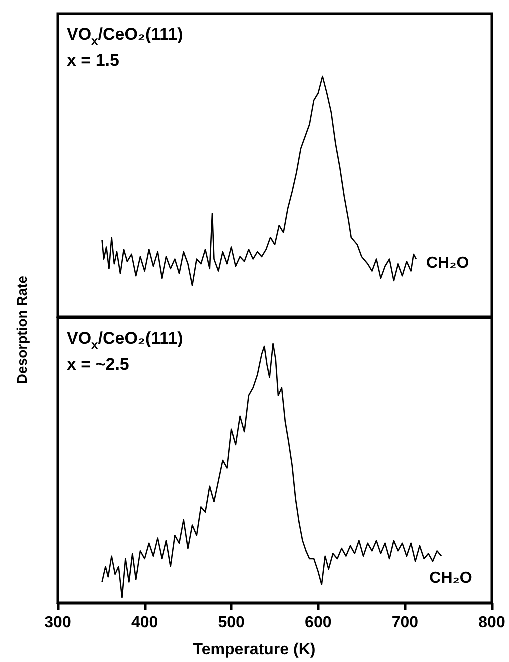 The height and width of the screenshot is (662, 509). I want to click on x-tick-label: 800, so click(492, 623).